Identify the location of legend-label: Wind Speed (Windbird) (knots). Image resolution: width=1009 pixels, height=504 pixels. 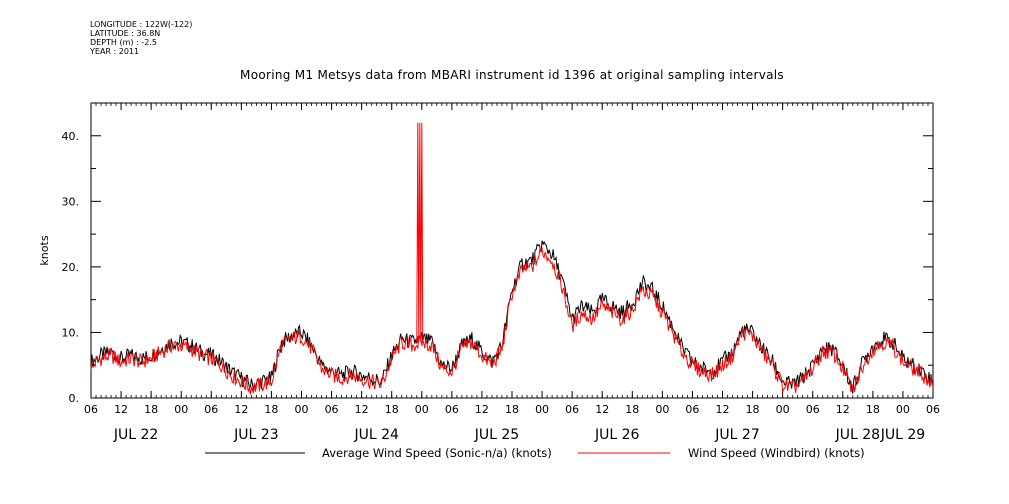
(776, 453).